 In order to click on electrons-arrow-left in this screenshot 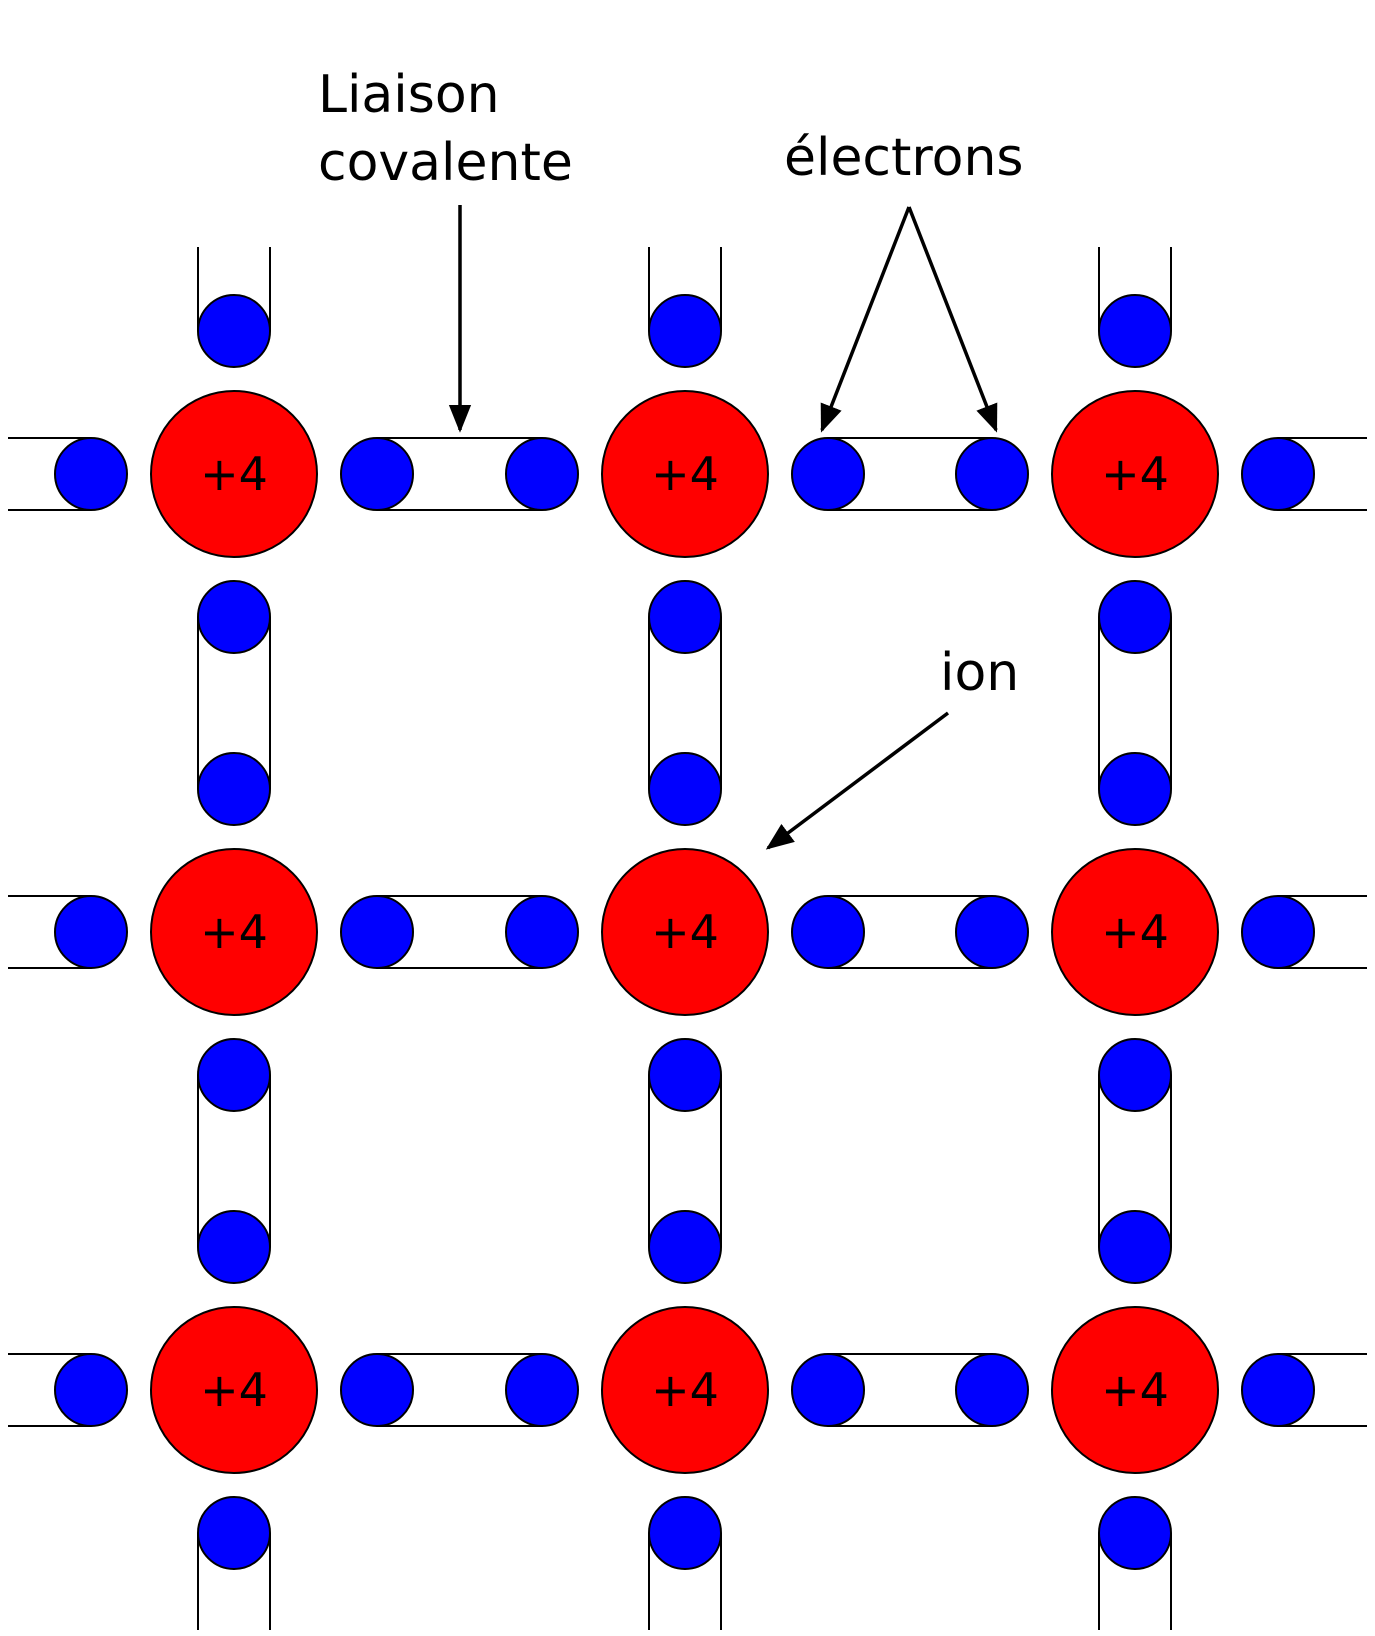, I will do `click(865, 319)`.